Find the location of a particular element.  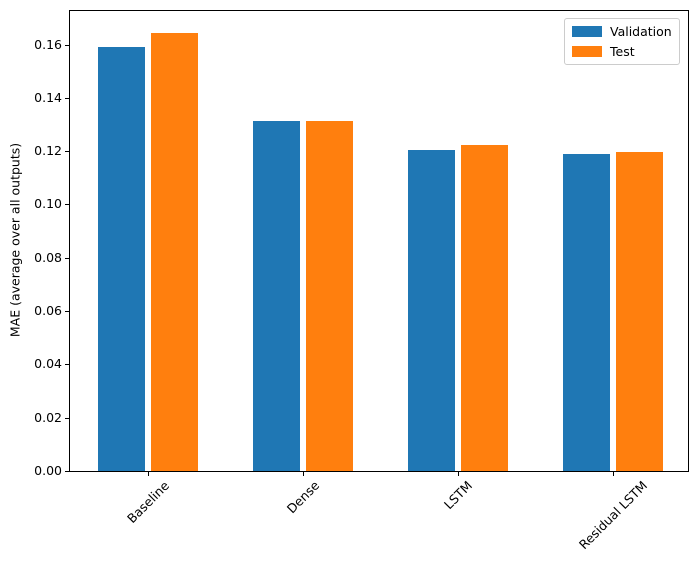

x-tick-label: LSTM is located at coordinates (458, 495).